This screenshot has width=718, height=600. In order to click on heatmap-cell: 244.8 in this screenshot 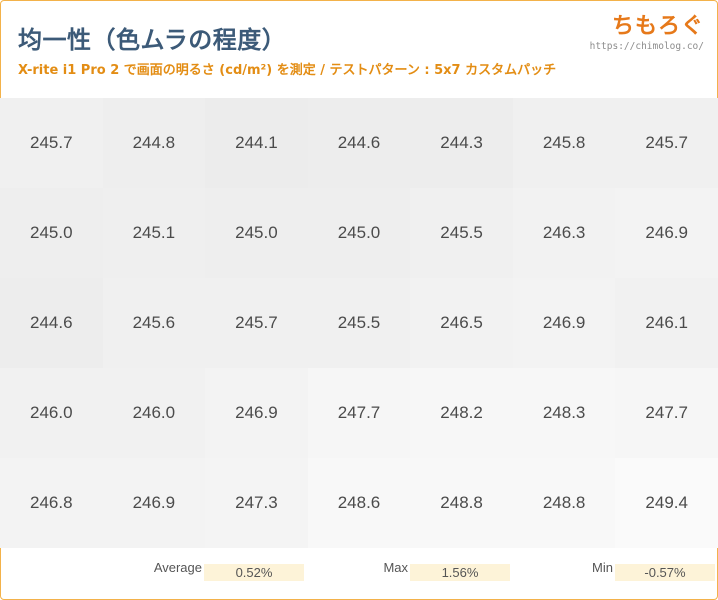, I will do `click(154, 143)`.